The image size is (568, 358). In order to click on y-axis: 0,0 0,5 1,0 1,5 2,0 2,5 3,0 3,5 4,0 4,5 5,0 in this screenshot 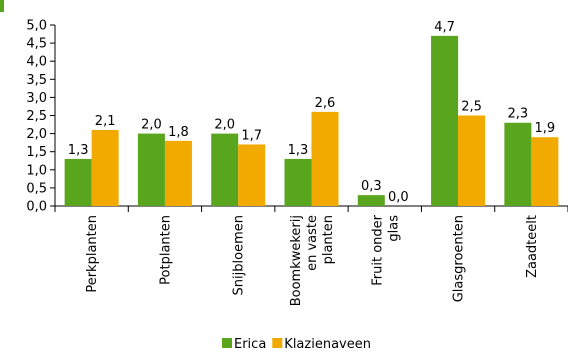, I will do `click(41, 117)`.